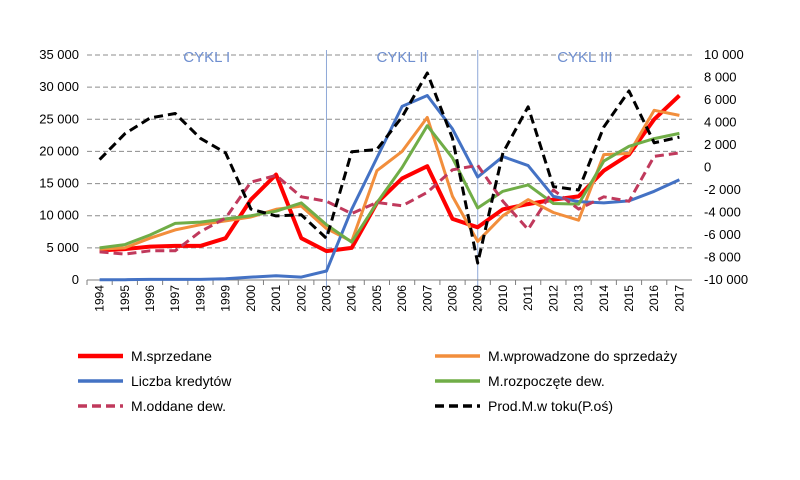  Describe the element at coordinates (226, 298) in the screenshot. I see `x-tick-label: 1999` at that location.